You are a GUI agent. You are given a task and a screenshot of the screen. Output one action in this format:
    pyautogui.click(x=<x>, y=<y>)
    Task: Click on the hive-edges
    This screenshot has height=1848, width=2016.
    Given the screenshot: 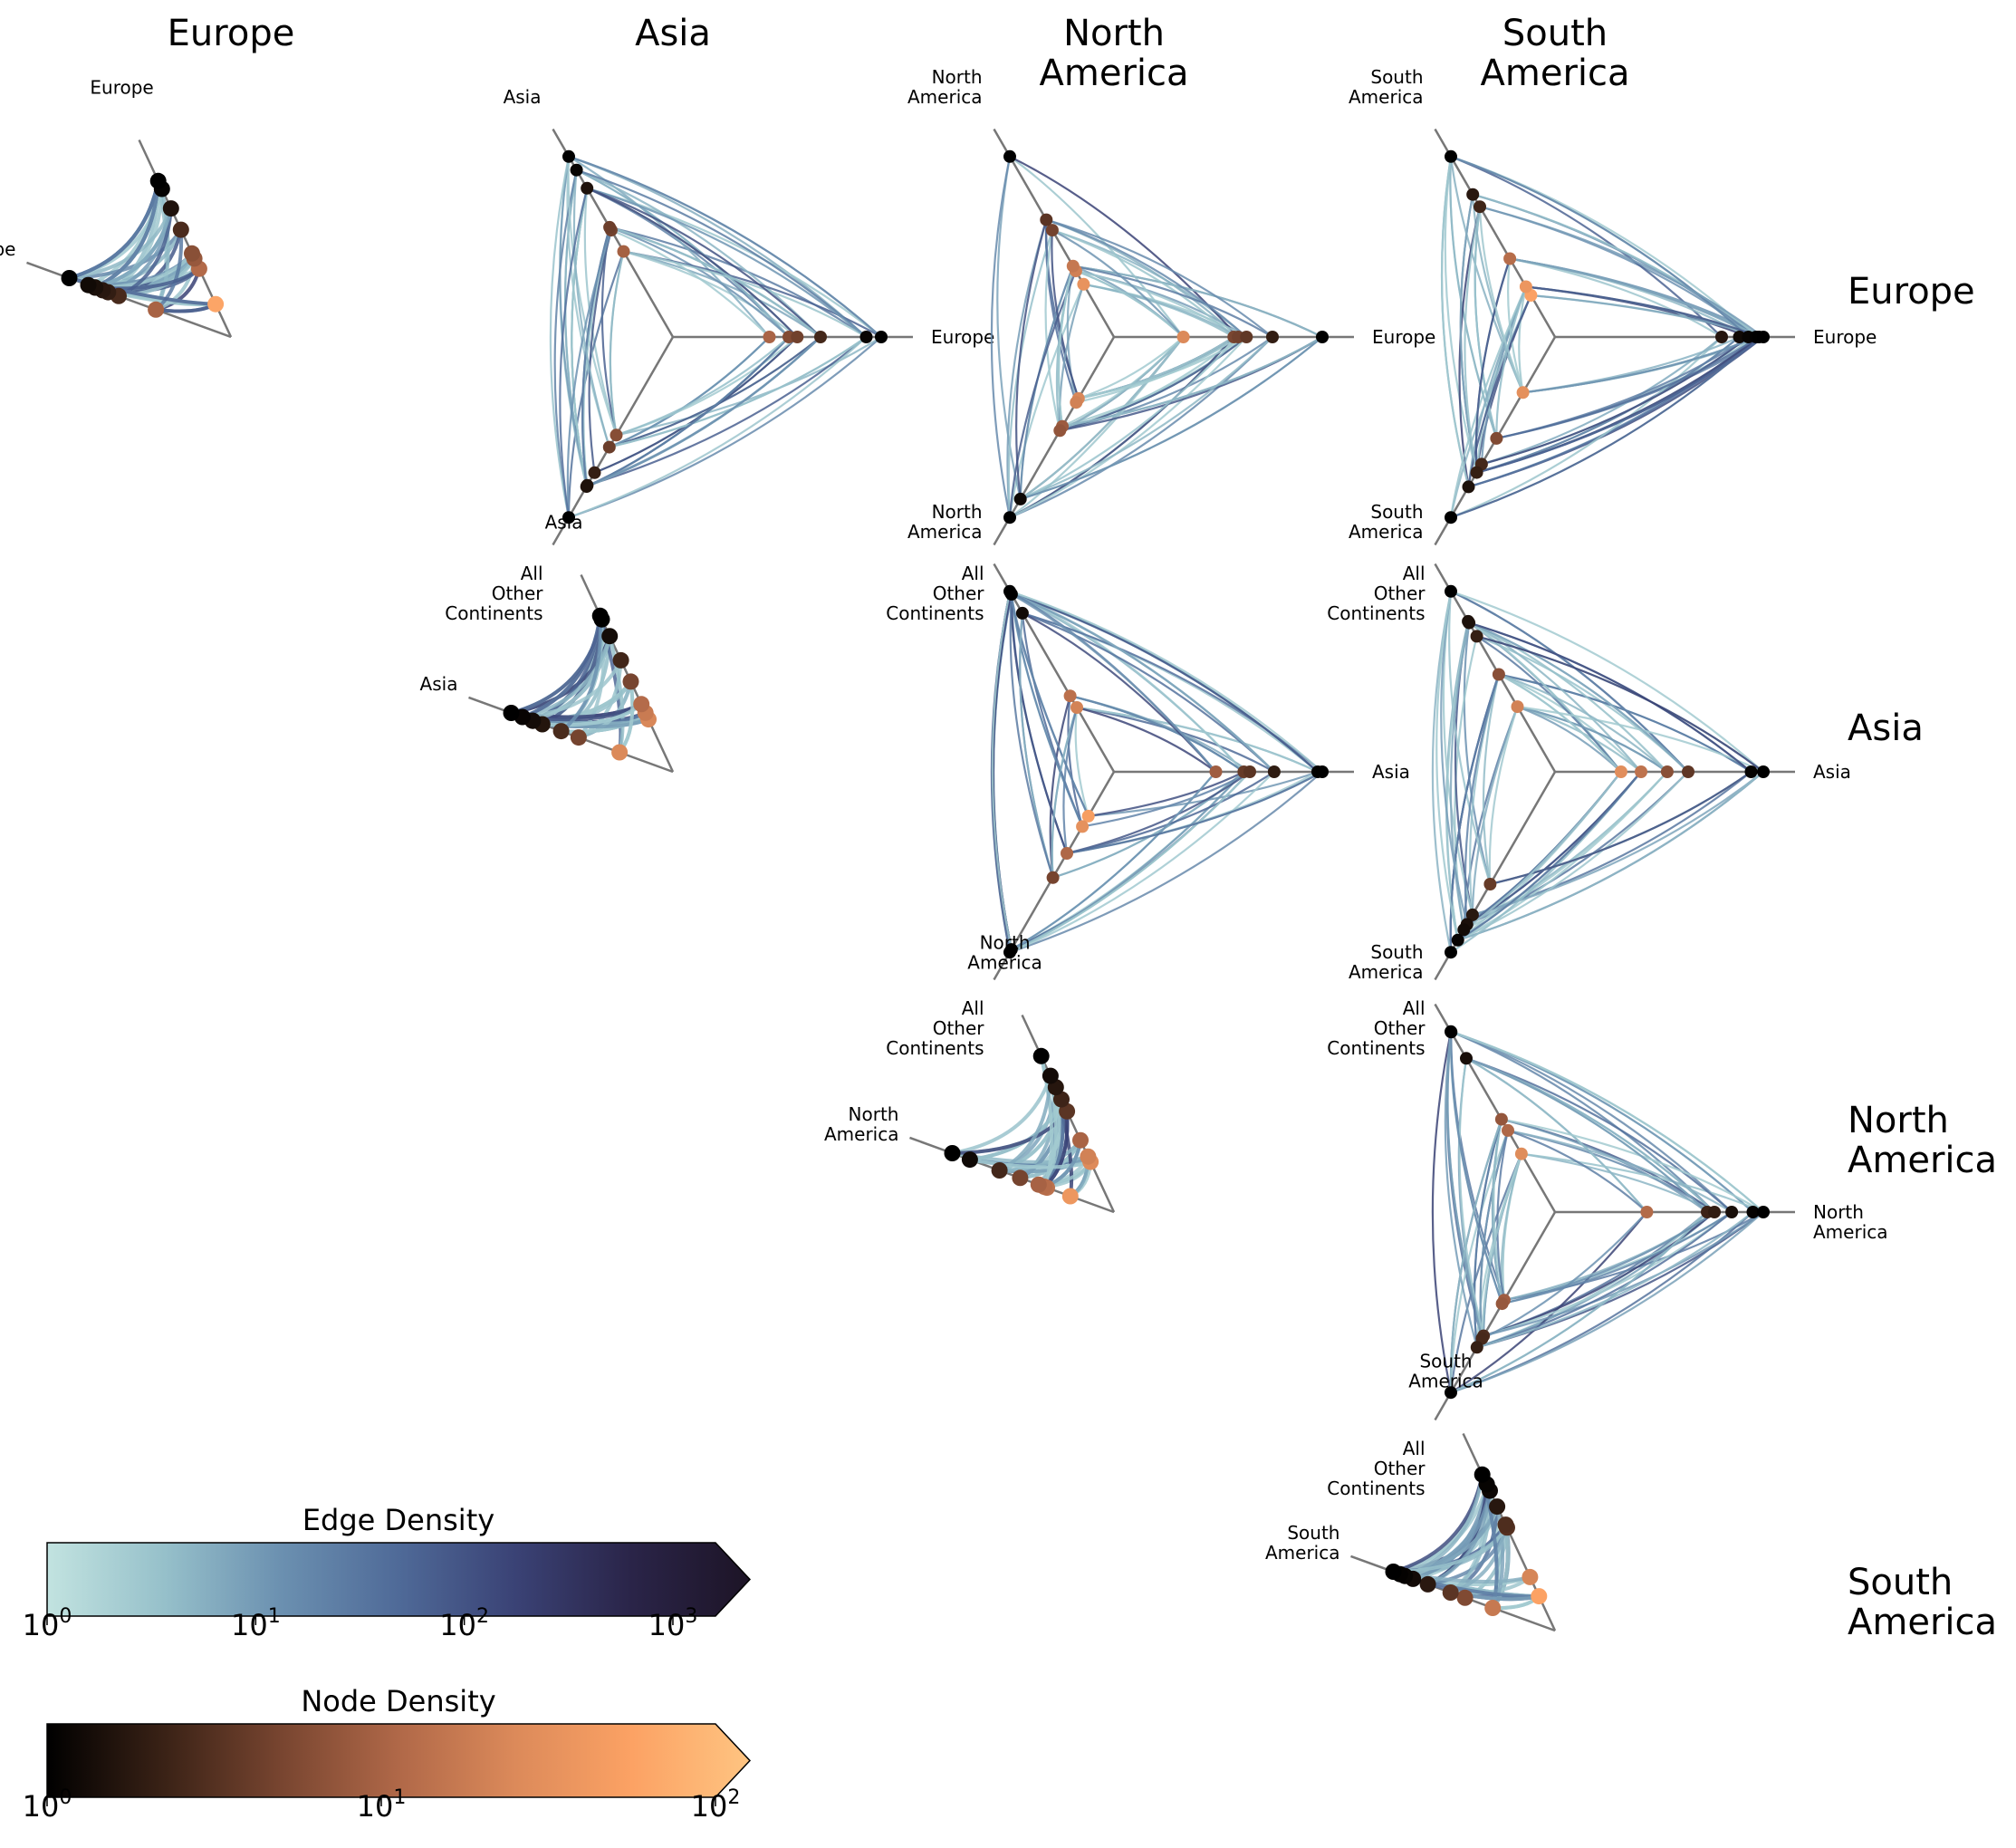 What is the action you would take?
    pyautogui.click(x=1156, y=772)
    